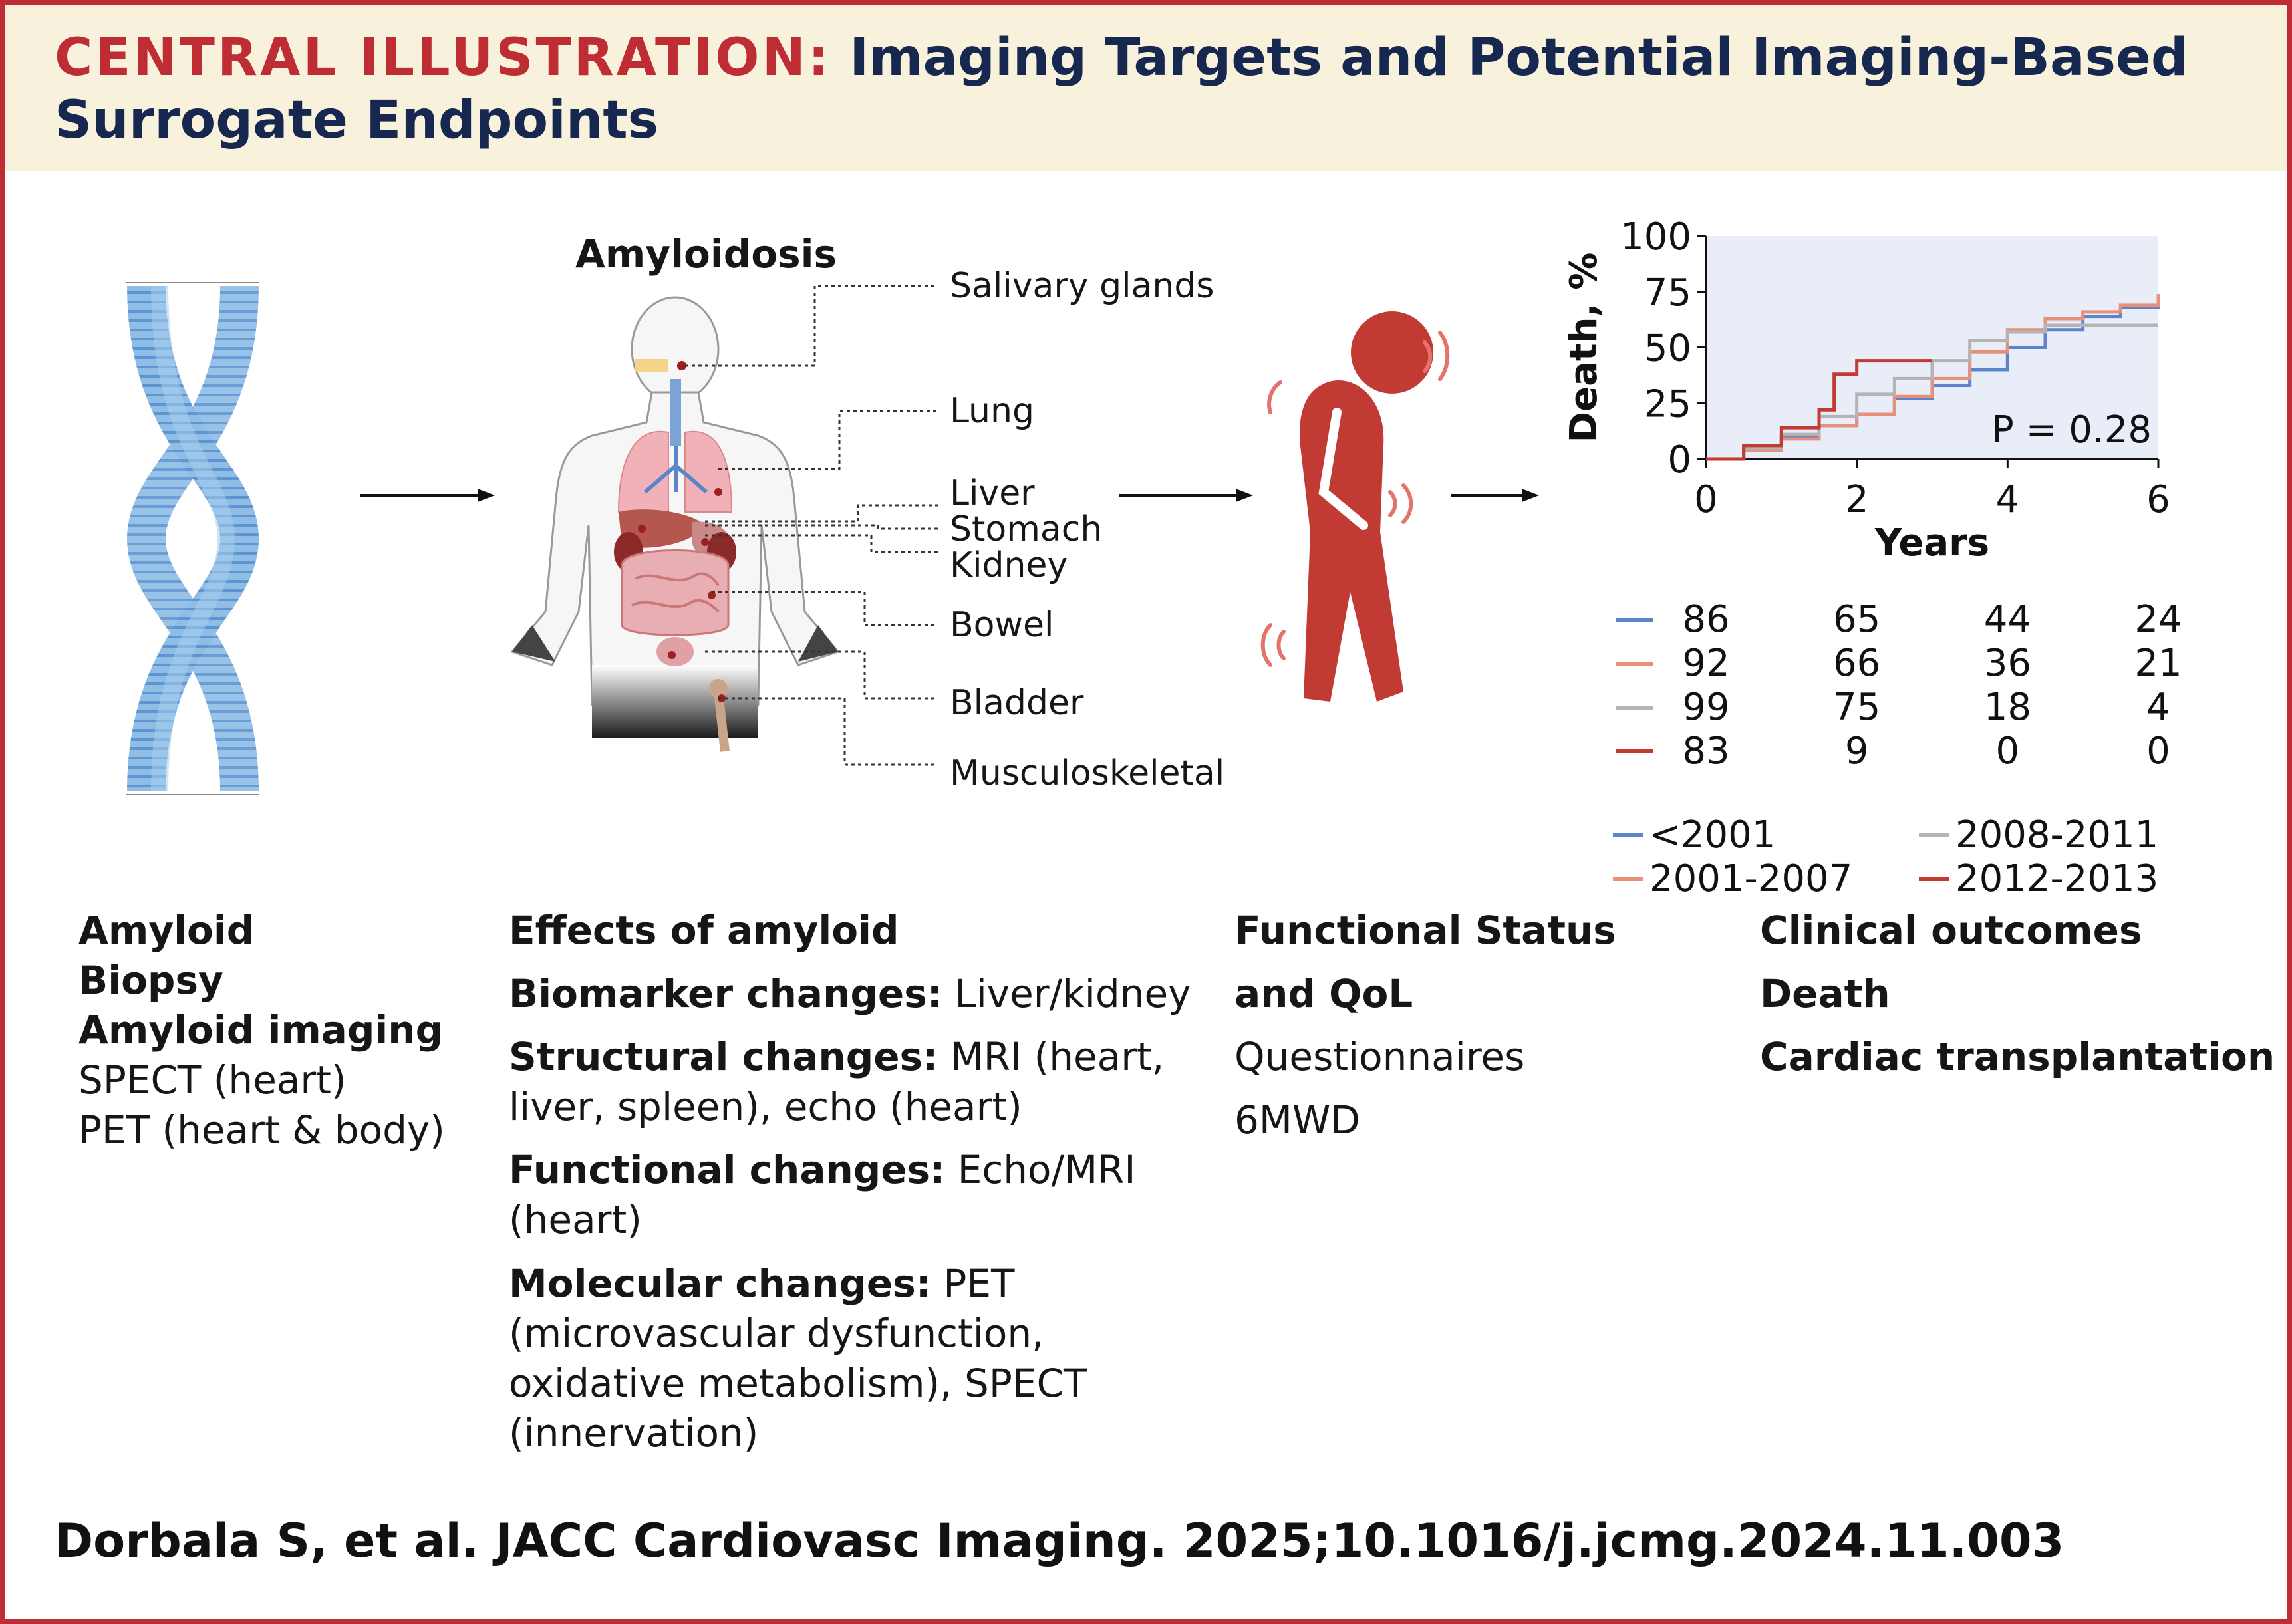 This screenshot has width=2292, height=1624. Describe the element at coordinates (261, 1030) in the screenshot. I see `amyloid-imaging-heading: Amyloid imaging` at that location.